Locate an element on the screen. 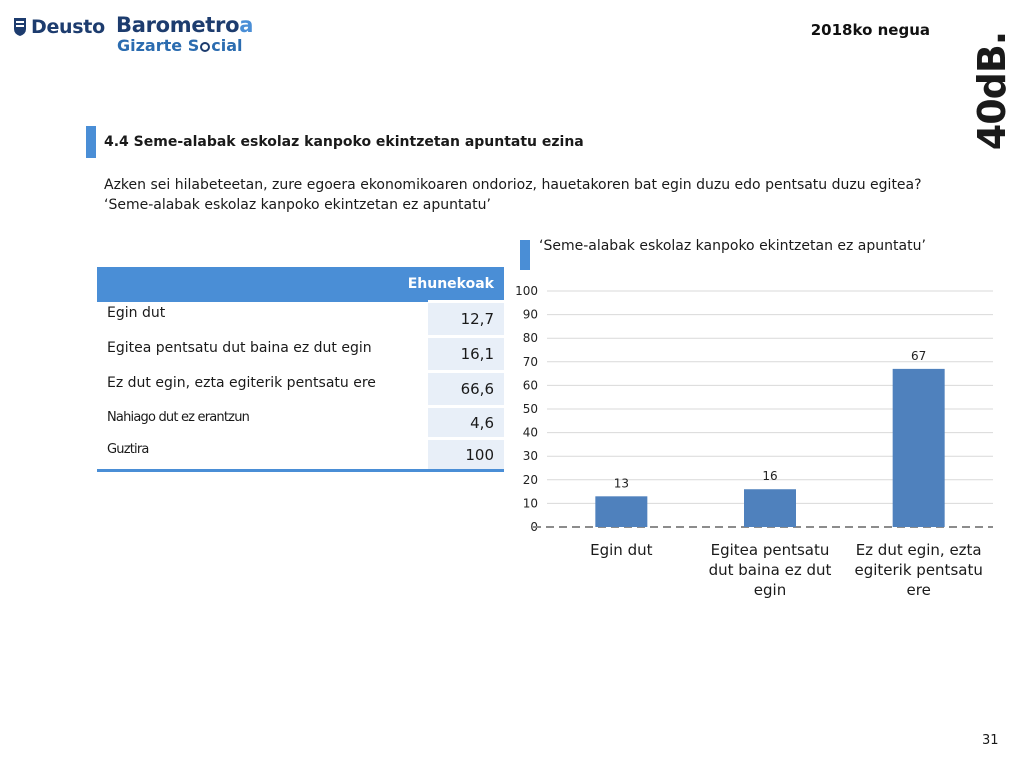 The width and height of the screenshot is (1024, 768). y-tick-label: 30 is located at coordinates (530, 456).